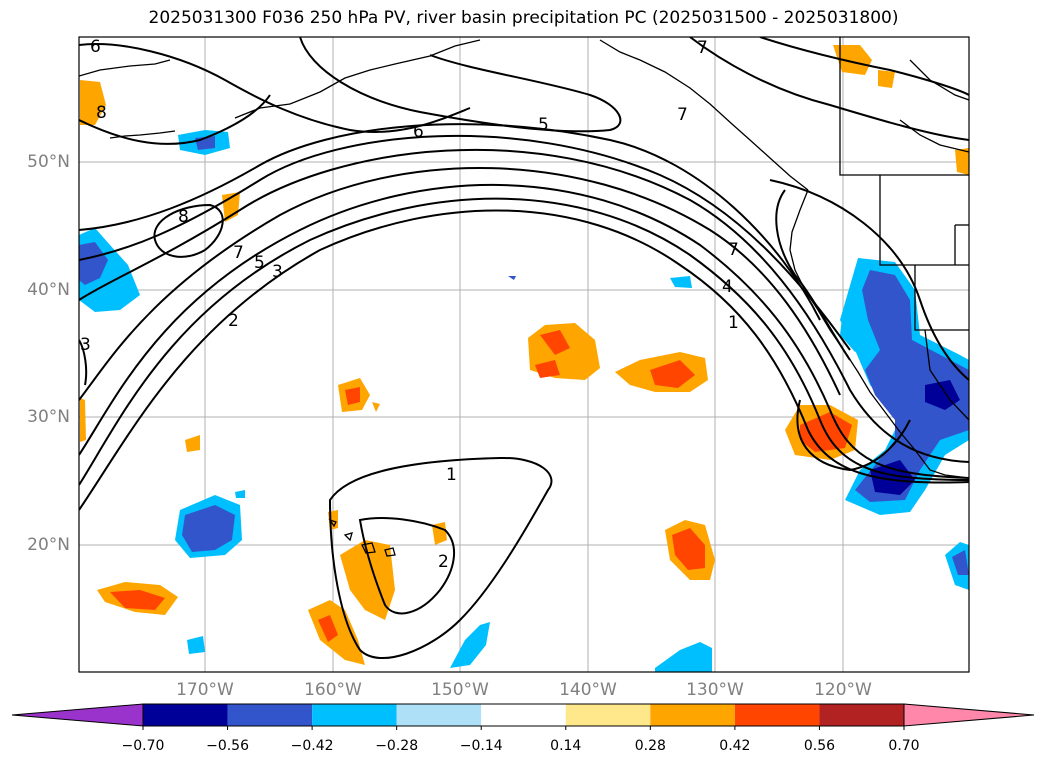 The height and width of the screenshot is (765, 1047). What do you see at coordinates (460, 690) in the screenshot?
I see `lon-label-150w: 150°W` at bounding box center [460, 690].